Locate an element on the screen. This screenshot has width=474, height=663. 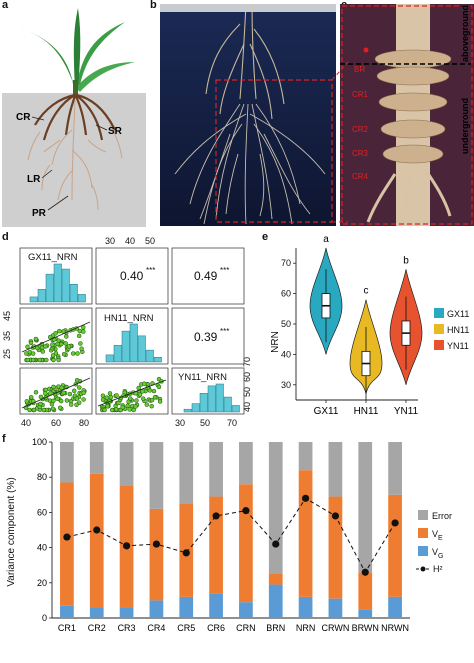
label-lr: LR is located at coordinates (34, 179).